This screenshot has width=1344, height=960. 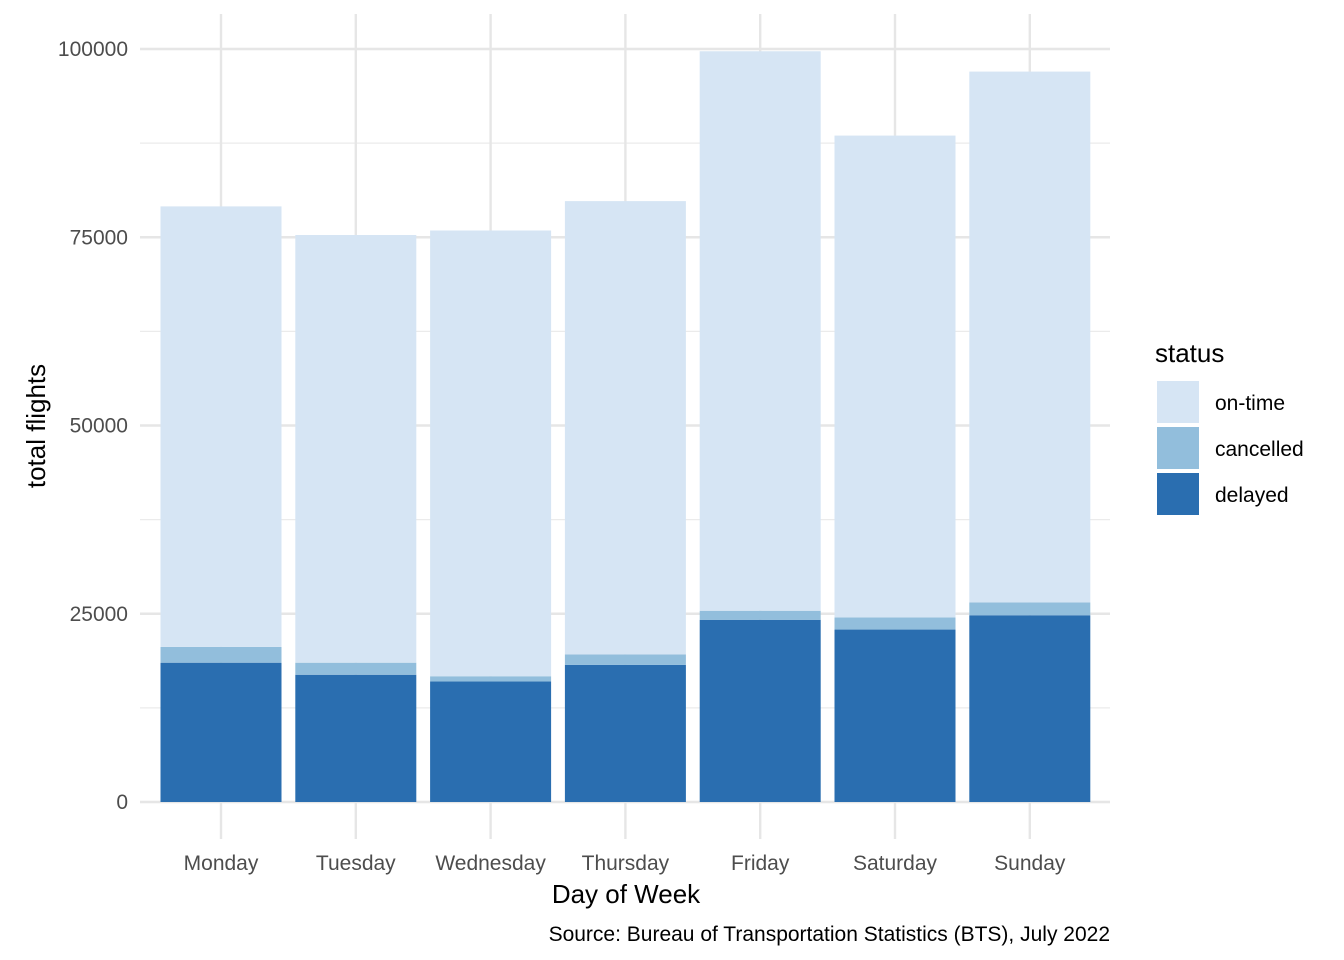 What do you see at coordinates (221, 426) in the screenshot?
I see `bar-on-time-monday` at bounding box center [221, 426].